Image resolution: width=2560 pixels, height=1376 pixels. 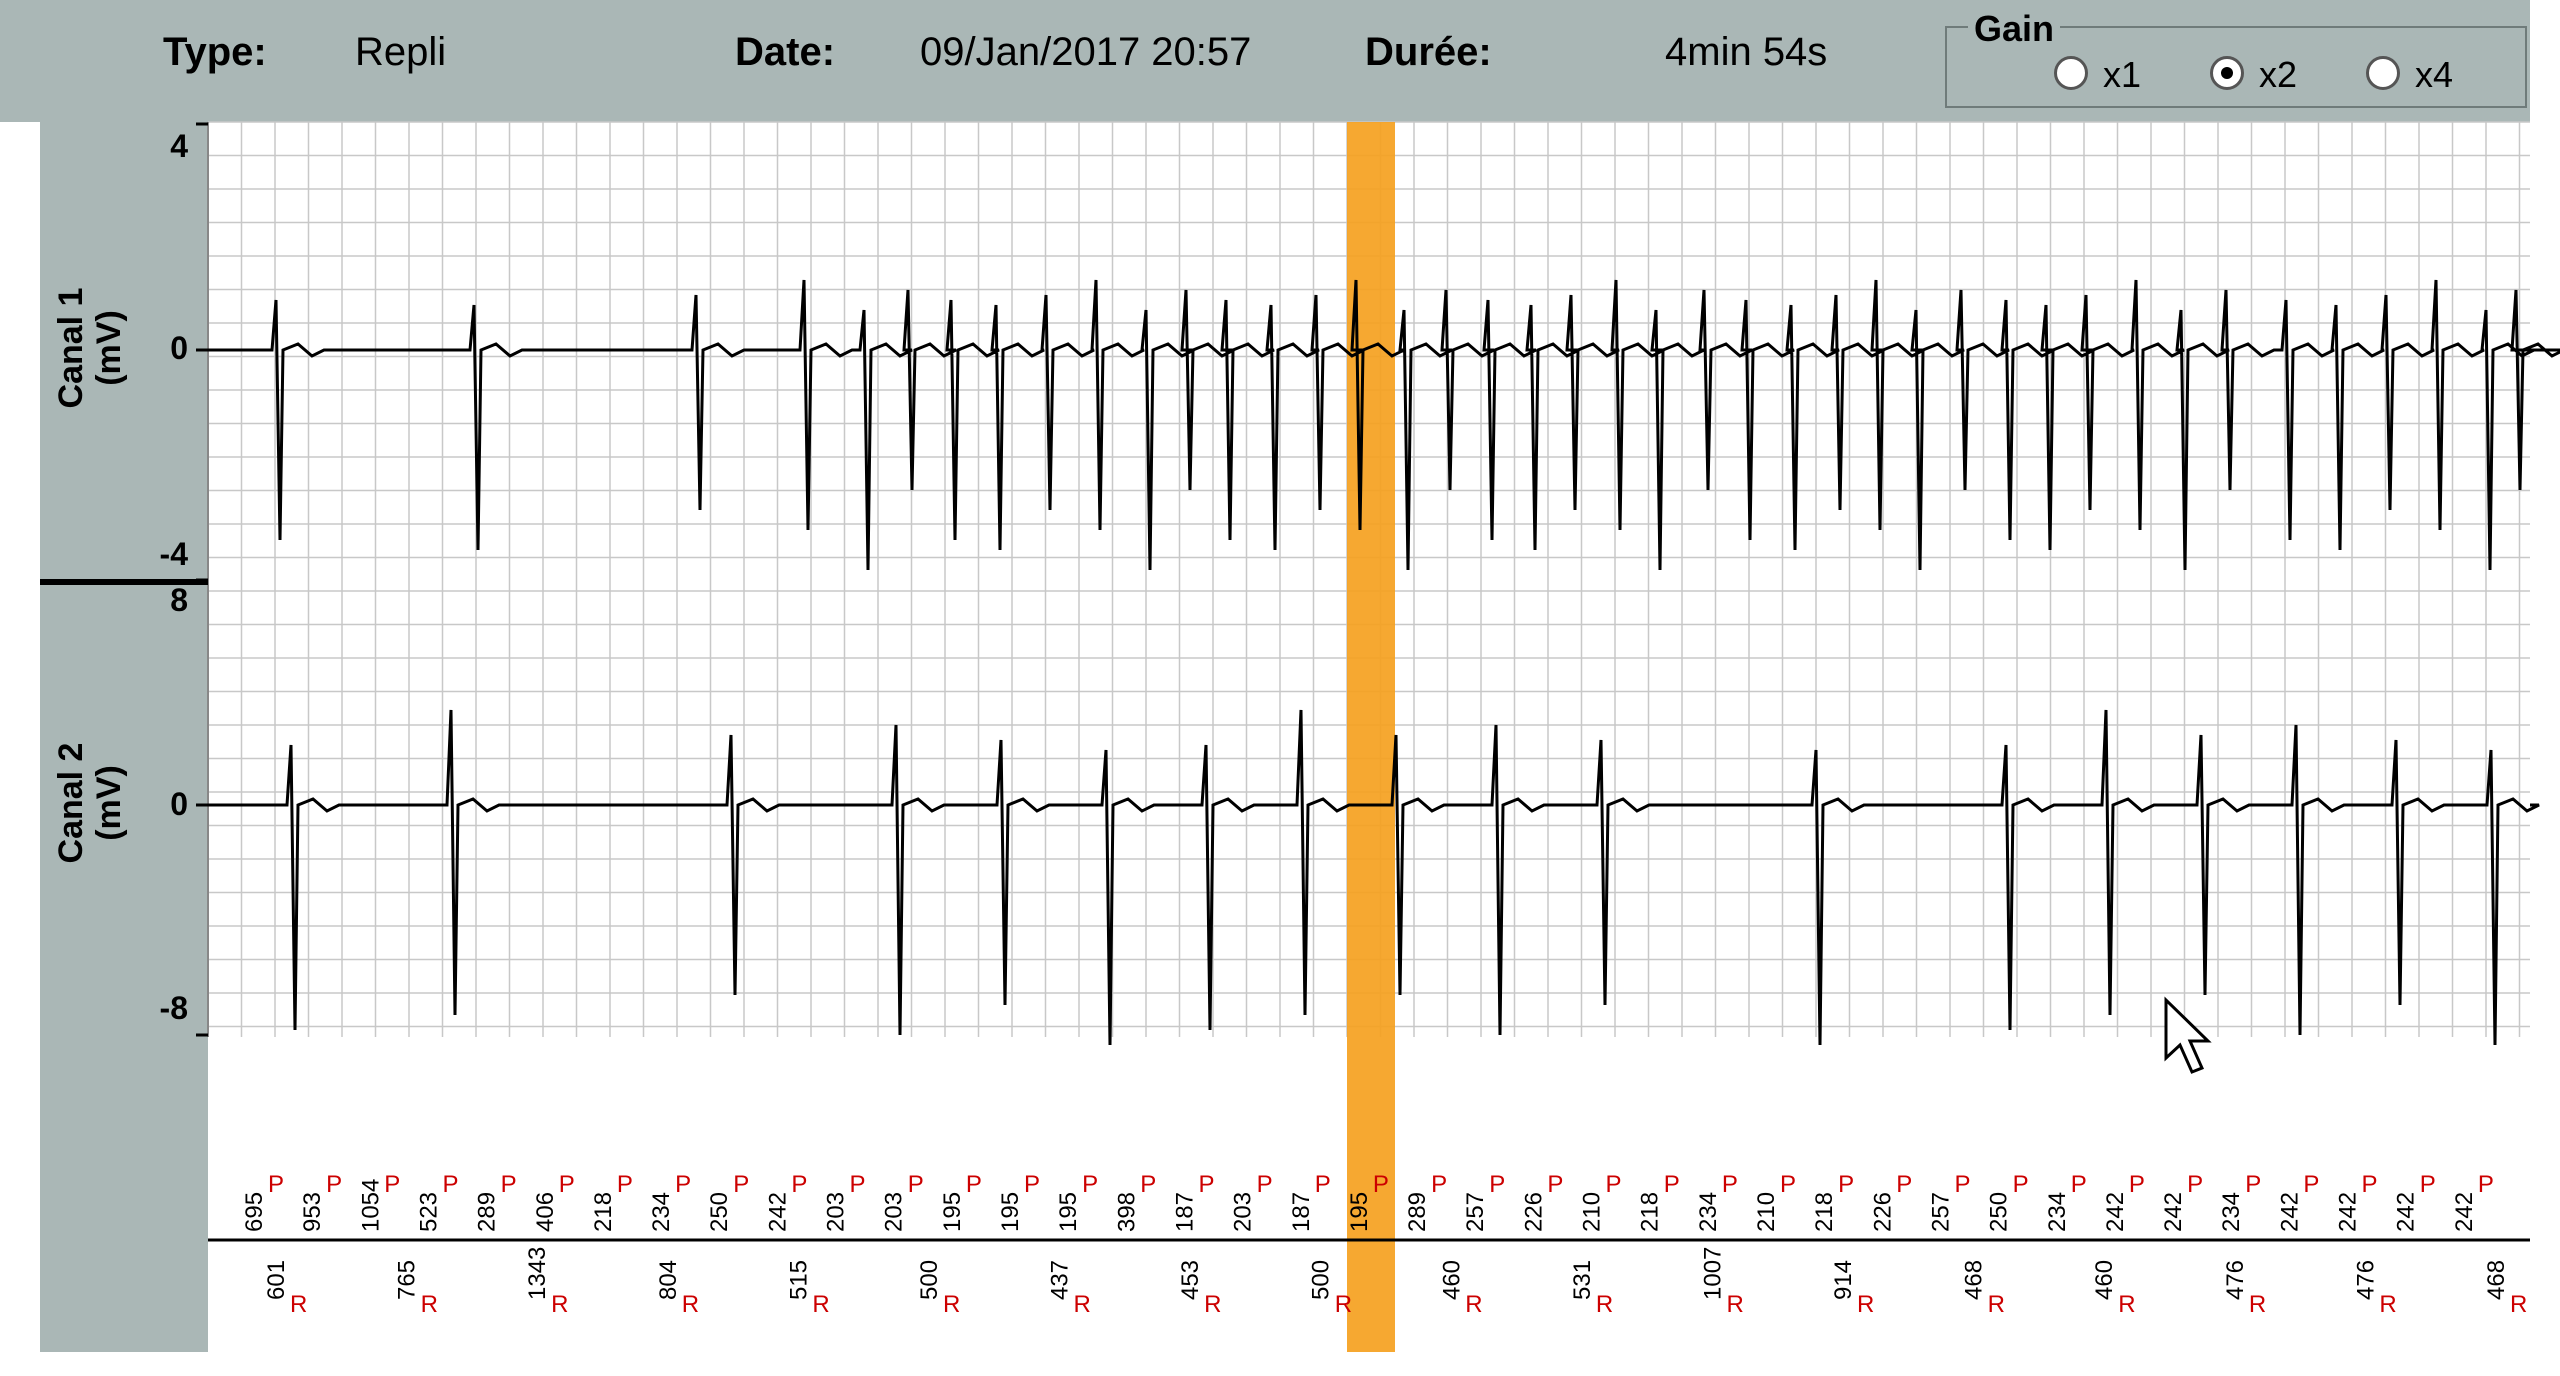 I want to click on r-marker-value: 1343, so click(x=537, y=1273).